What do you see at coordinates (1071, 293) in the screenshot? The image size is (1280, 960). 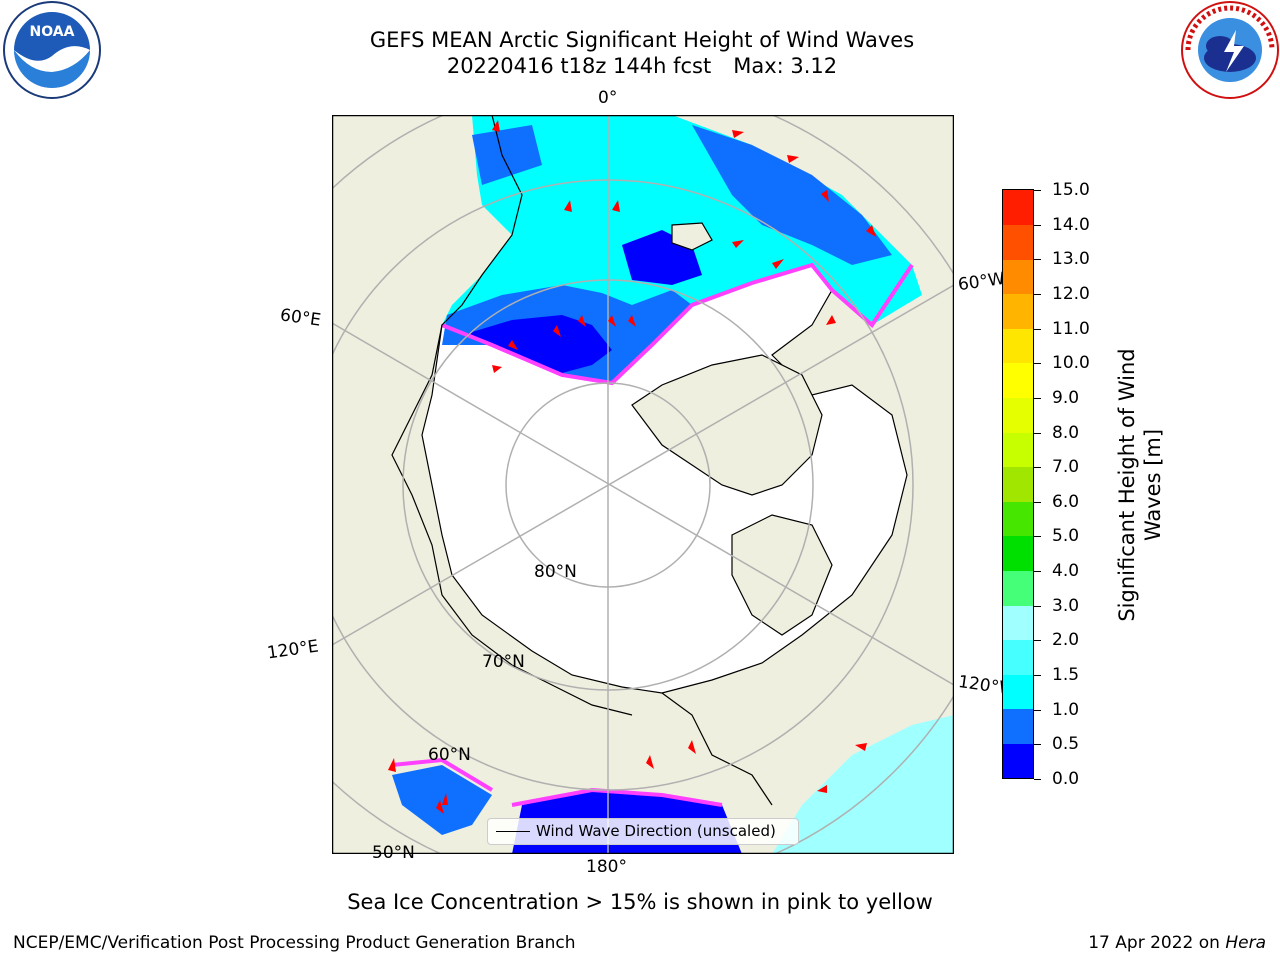 I see `colorbar-tick-label: 12.0` at bounding box center [1071, 293].